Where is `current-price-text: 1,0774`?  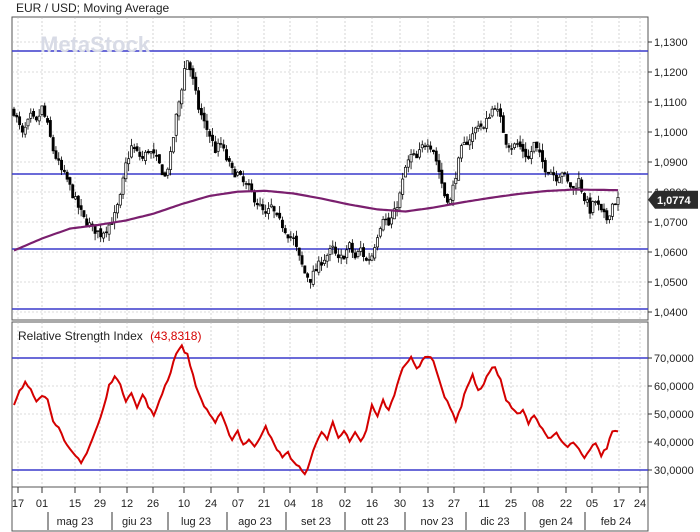
current-price-text: 1,0774 is located at coordinates (674, 201).